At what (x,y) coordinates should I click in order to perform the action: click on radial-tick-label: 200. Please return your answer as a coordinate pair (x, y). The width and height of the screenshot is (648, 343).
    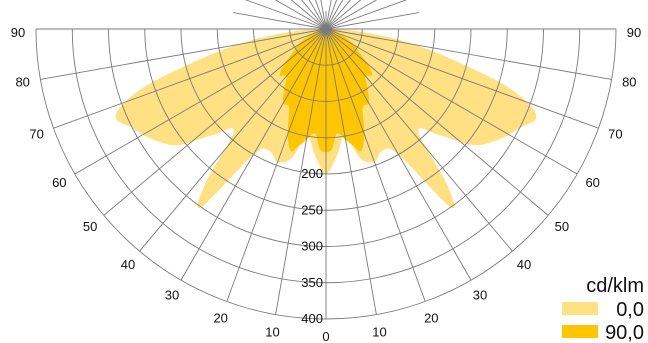
    Looking at the image, I should click on (312, 173).